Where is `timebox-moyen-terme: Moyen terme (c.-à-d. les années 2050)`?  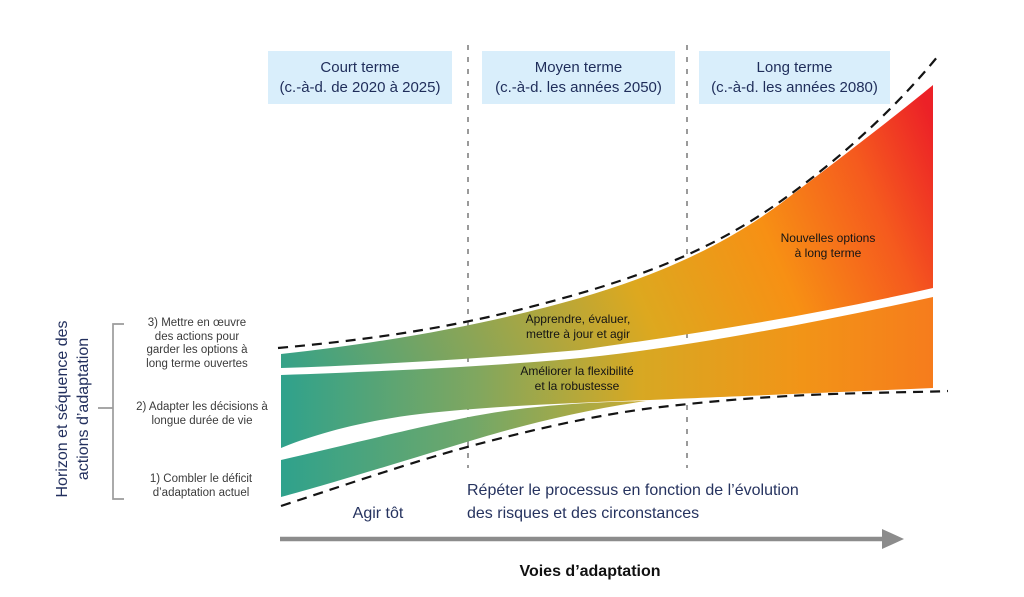
timebox-moyen-terme: Moyen terme (c.-à-d. les années 2050) is located at coordinates (578, 77).